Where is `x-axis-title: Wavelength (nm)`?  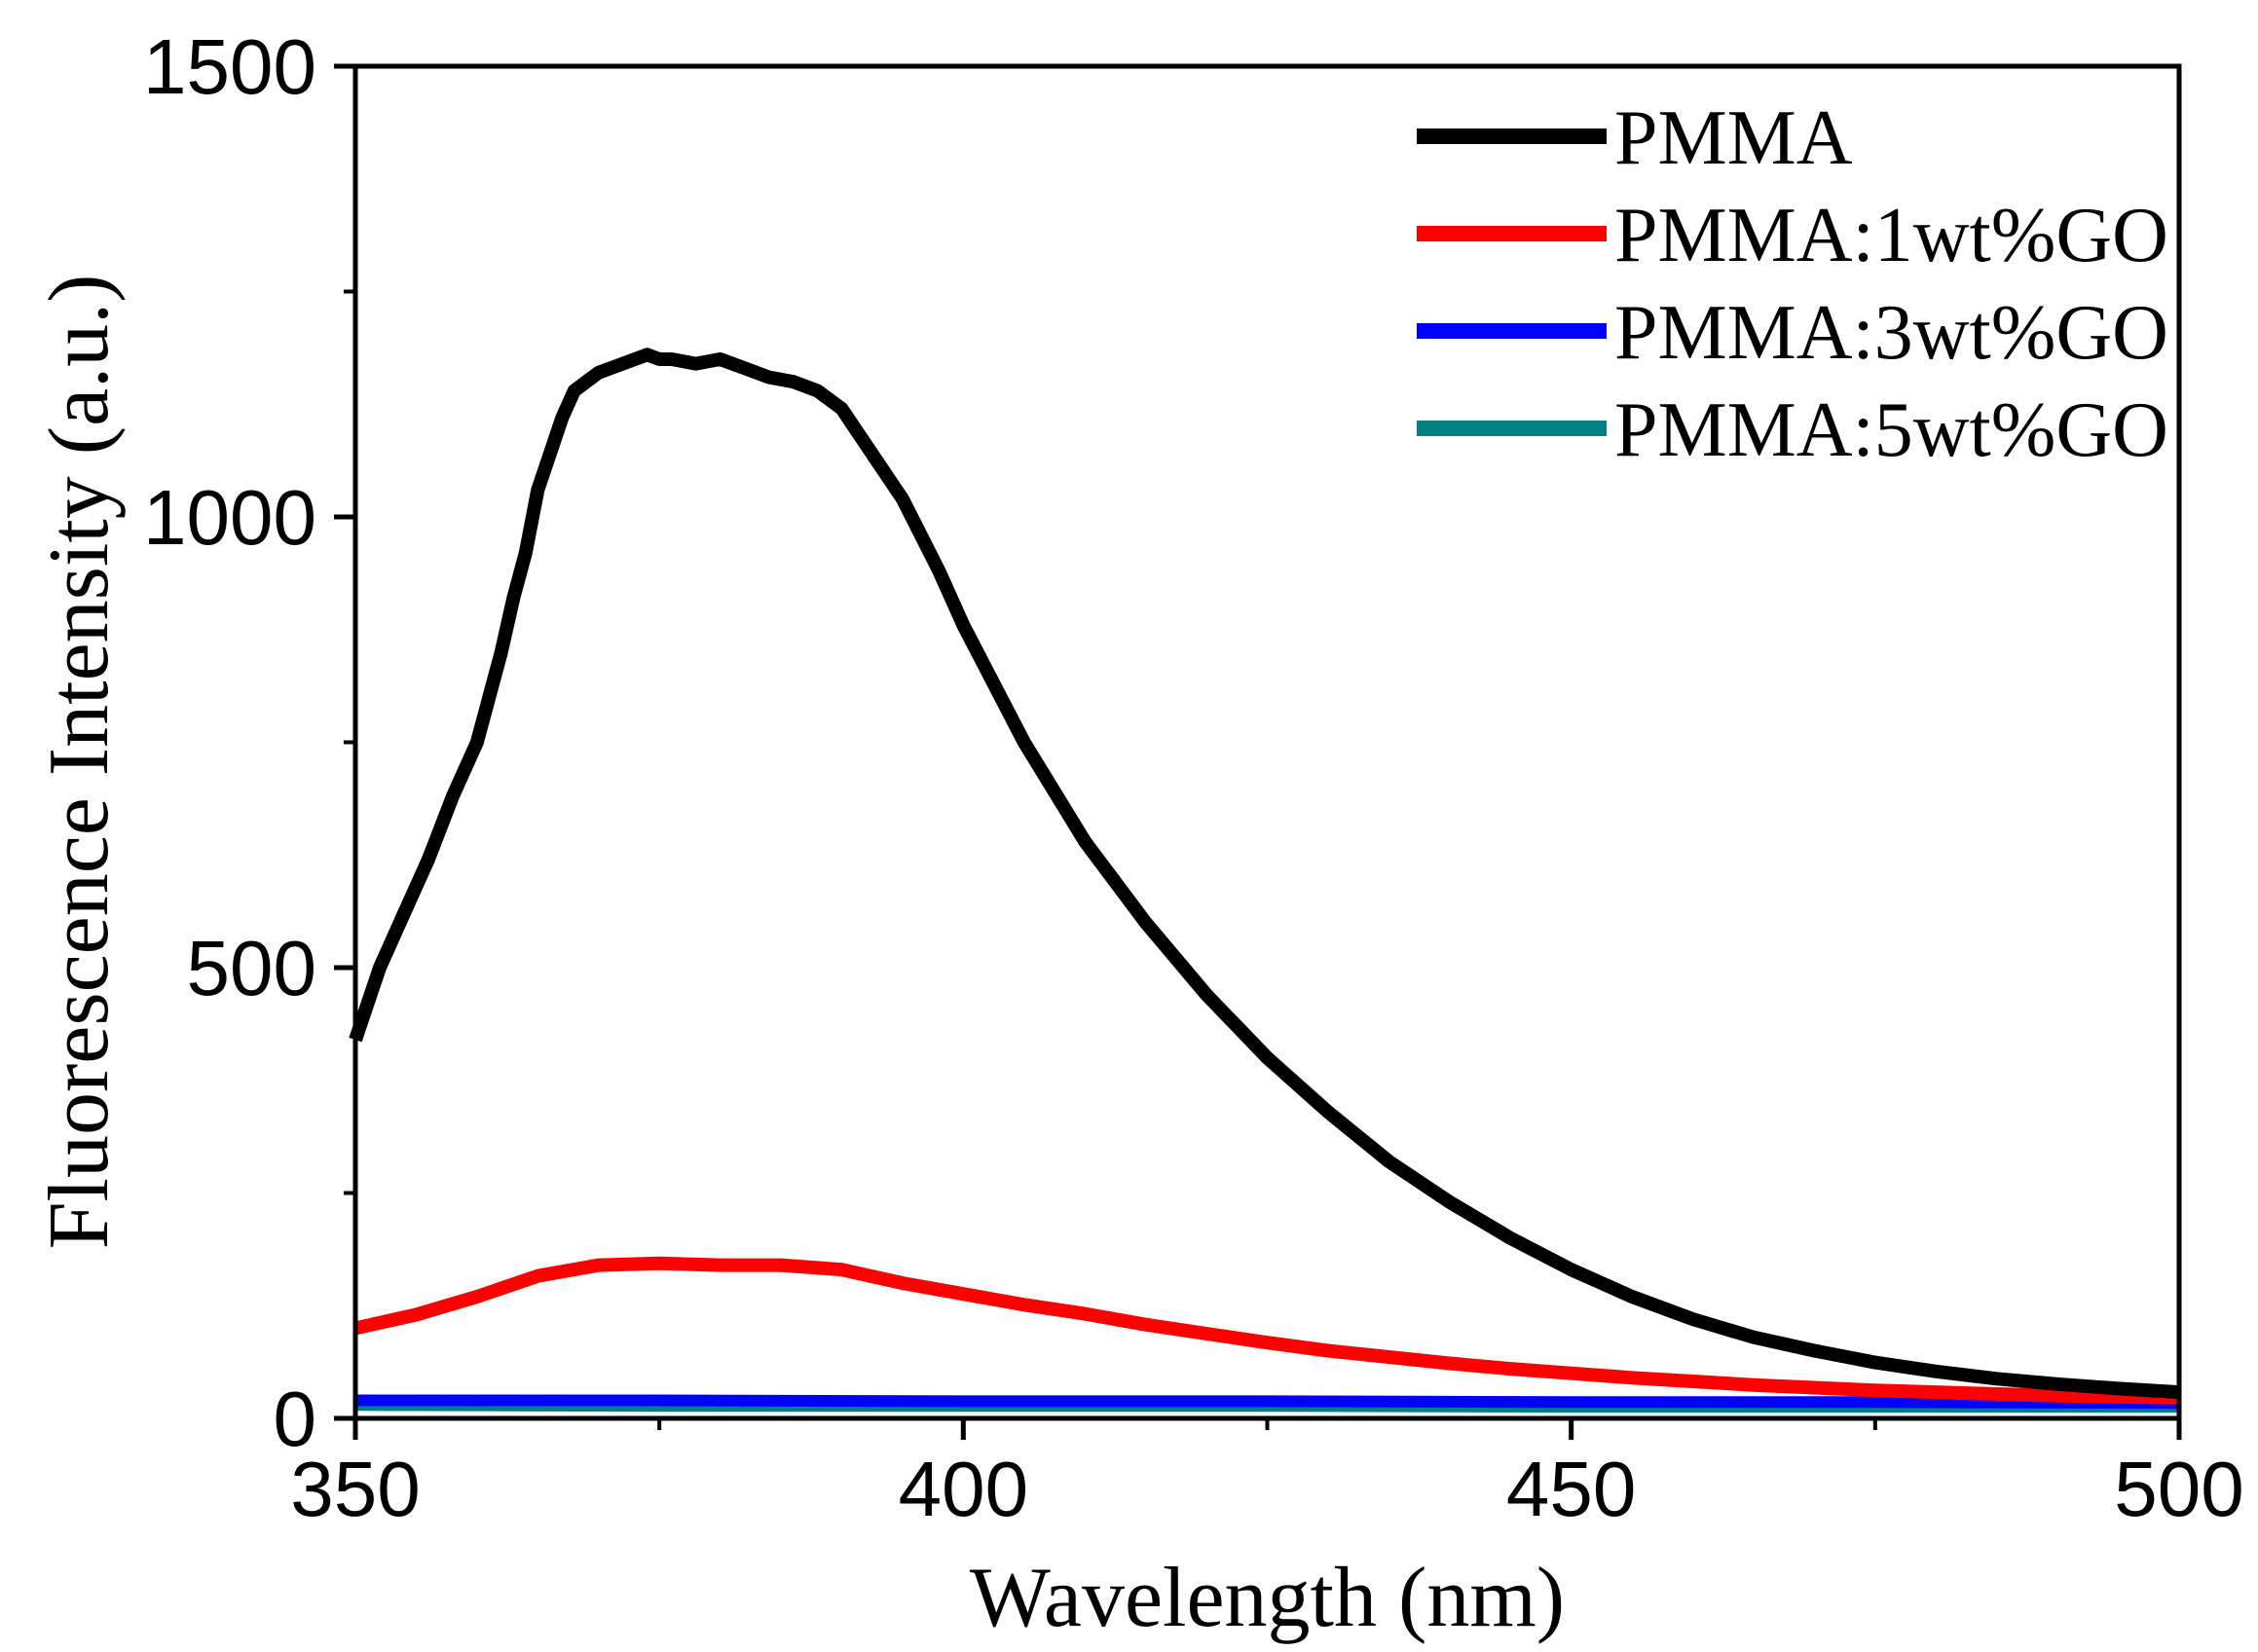
x-axis-title: Wavelength (nm) is located at coordinates (1267, 1598).